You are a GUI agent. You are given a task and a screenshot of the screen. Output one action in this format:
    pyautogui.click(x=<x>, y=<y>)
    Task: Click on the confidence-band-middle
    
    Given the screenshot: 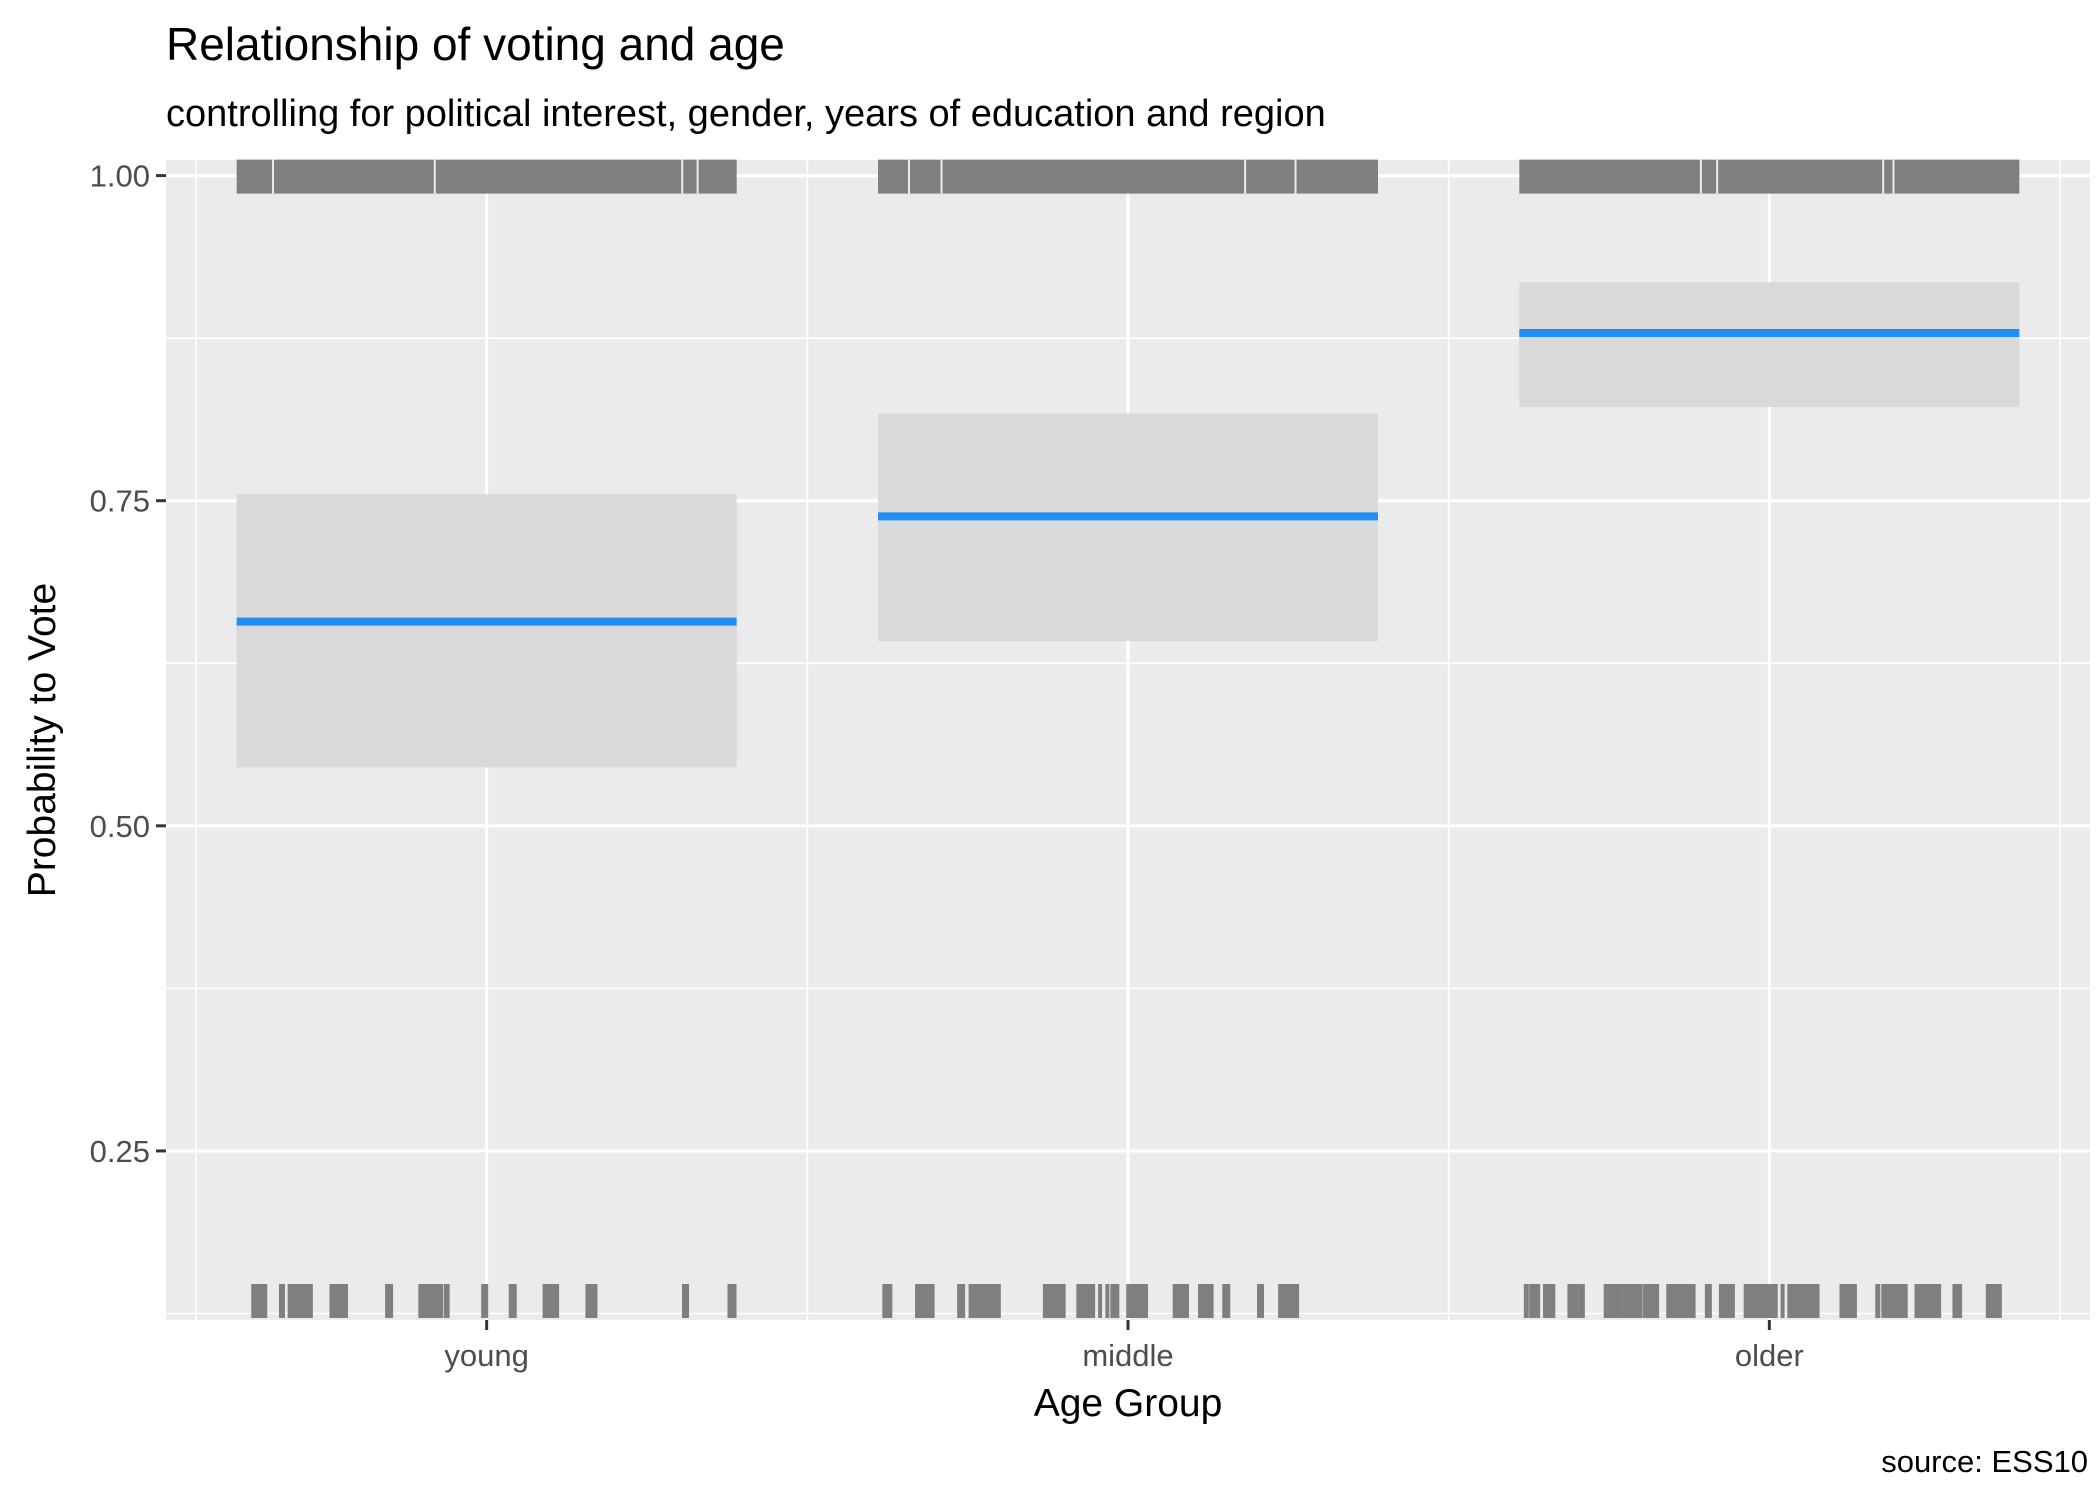 What is the action you would take?
    pyautogui.click(x=1128, y=527)
    